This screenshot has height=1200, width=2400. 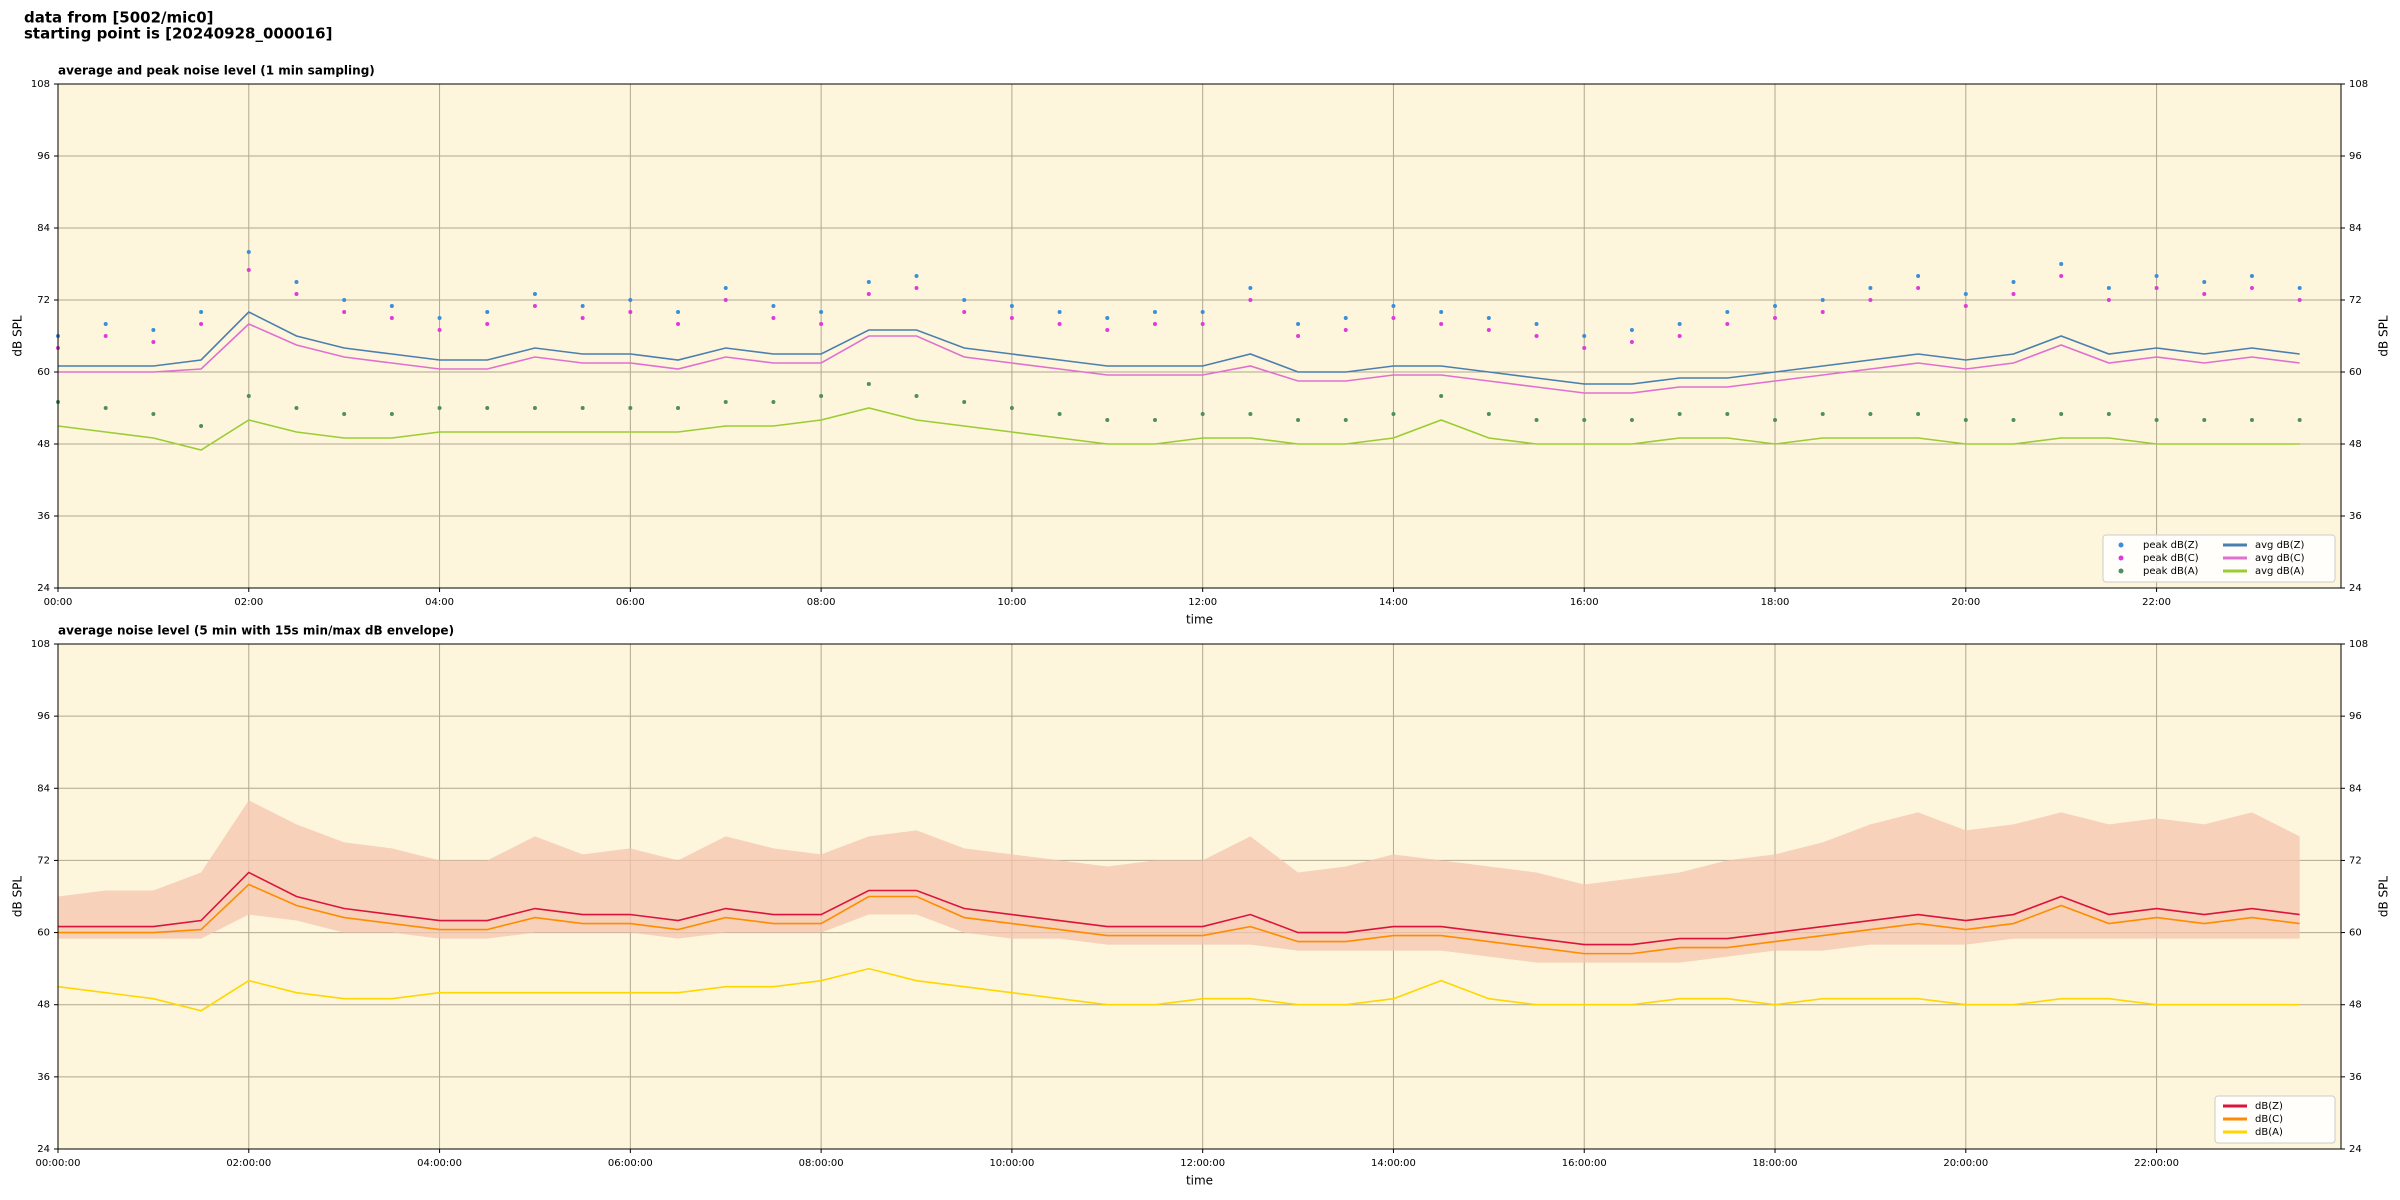 What do you see at coordinates (1584, 602) in the screenshot?
I see `x-tick-label: 16:00` at bounding box center [1584, 602].